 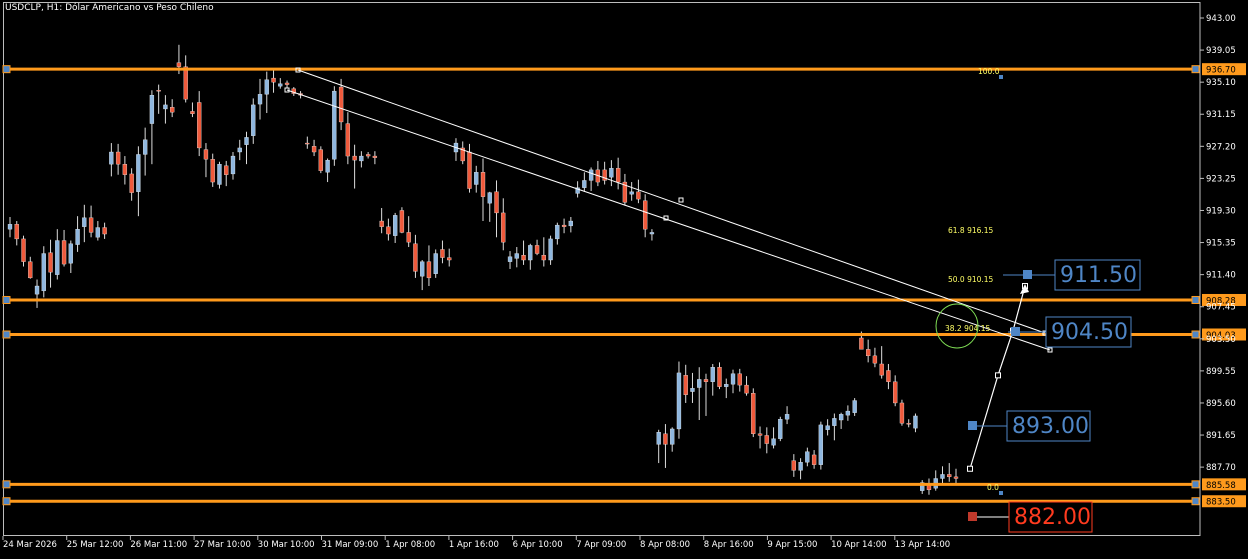 What do you see at coordinates (350, 545) in the screenshot?
I see `x-tick-label: 31 Mar 09:00` at bounding box center [350, 545].